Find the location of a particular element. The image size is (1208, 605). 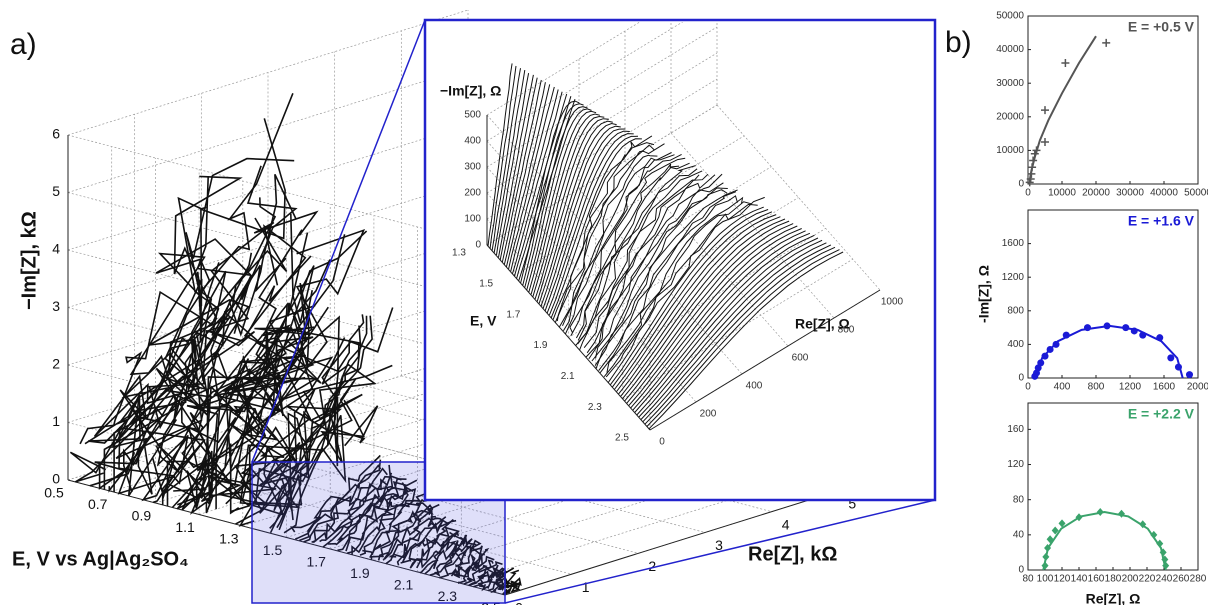

z-tick-label: 500 is located at coordinates (472, 115).